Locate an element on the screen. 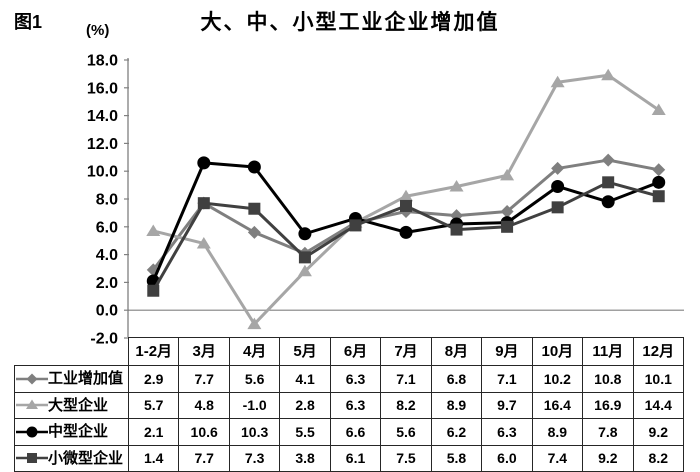  value-cell: 6.6 is located at coordinates (355, 432).